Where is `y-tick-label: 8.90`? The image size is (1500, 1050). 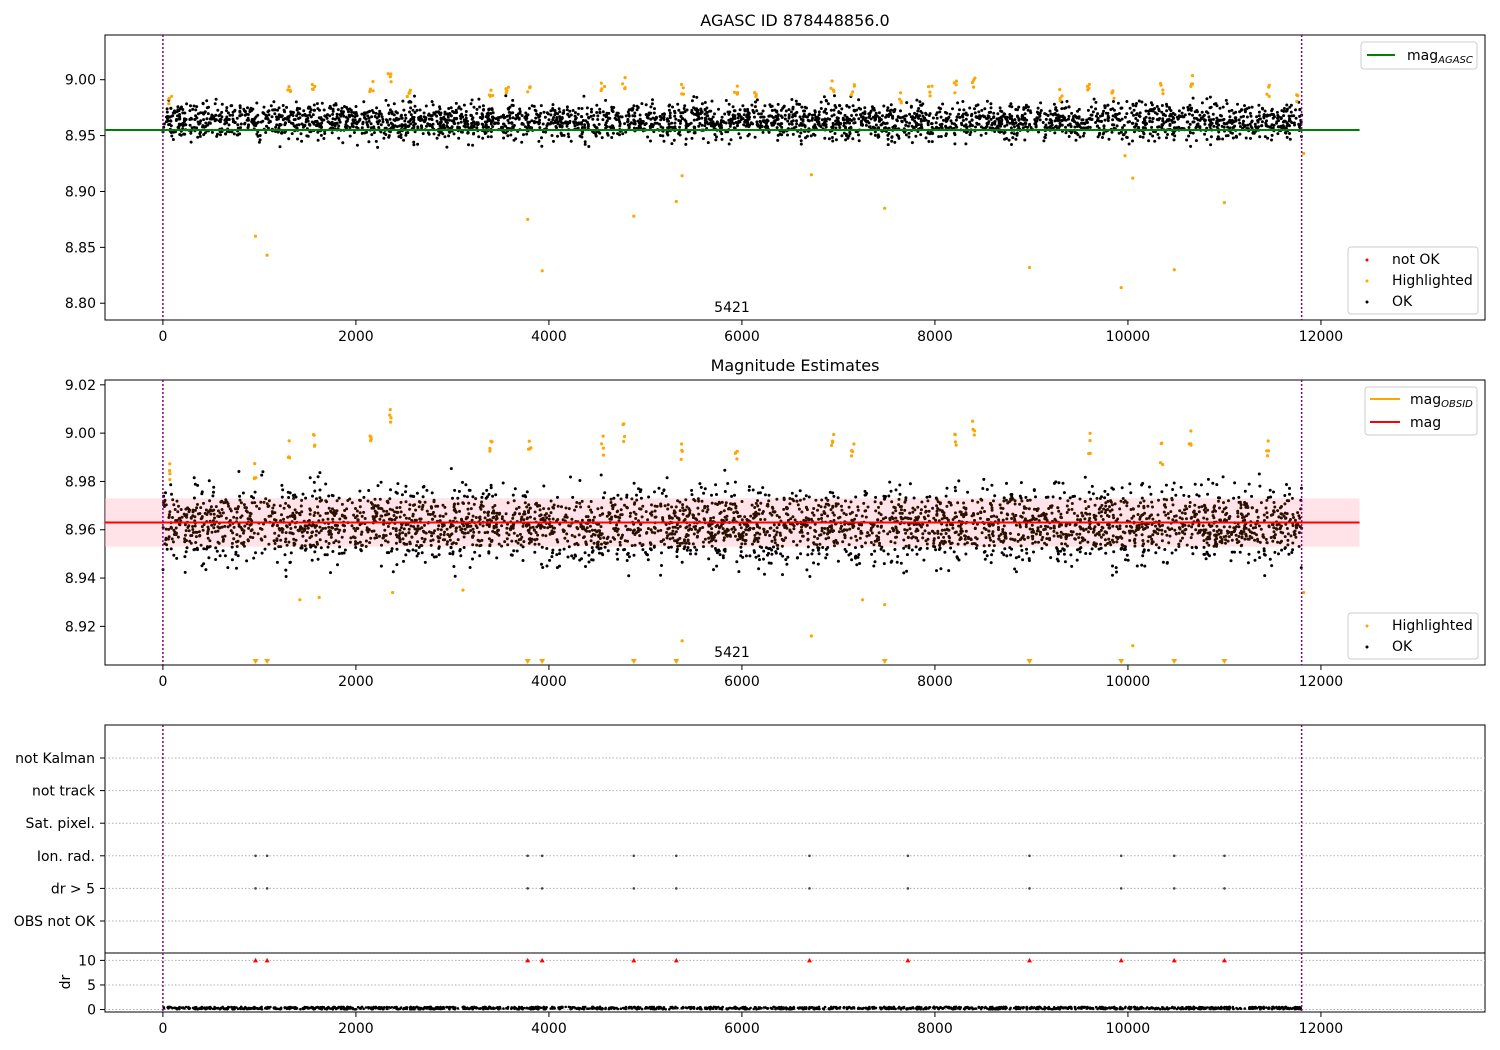 y-tick-label: 8.90 is located at coordinates (80, 192).